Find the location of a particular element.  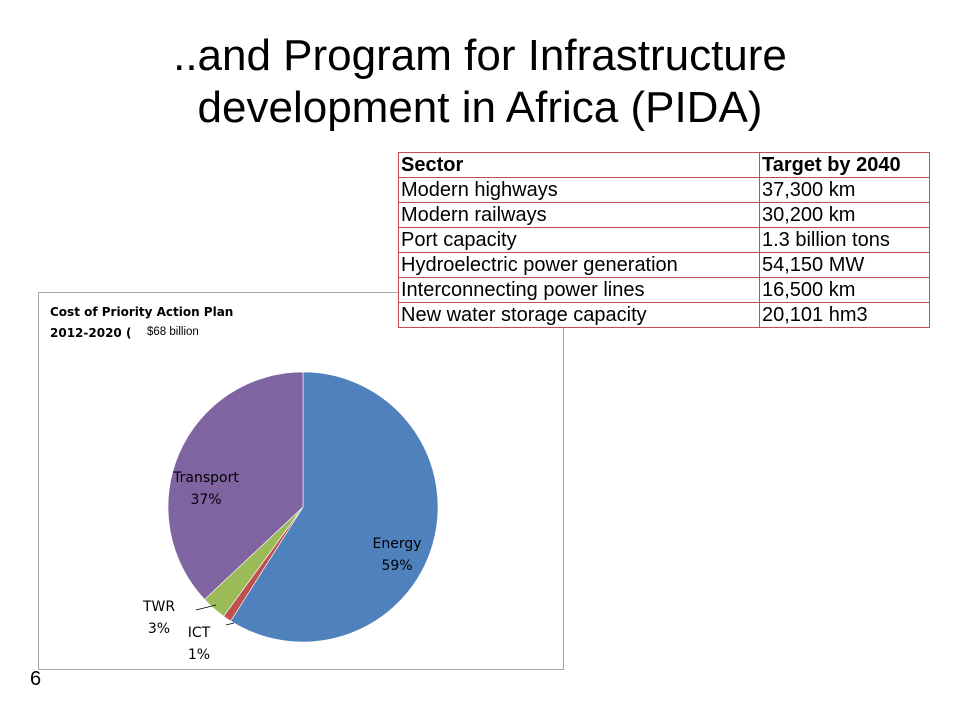

table-cell-target: 20,101 hm3 is located at coordinates (844, 315).